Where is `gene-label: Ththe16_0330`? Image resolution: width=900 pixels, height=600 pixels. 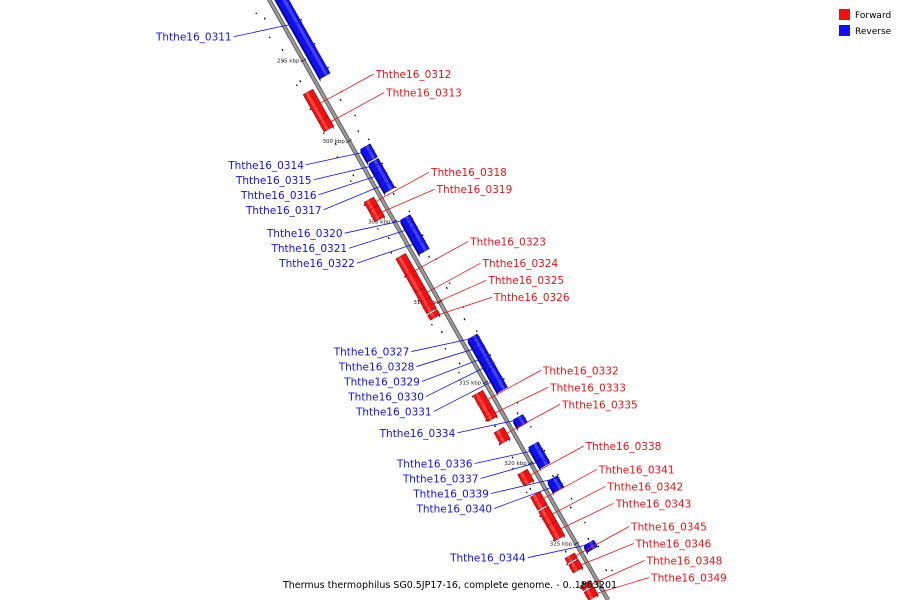
gene-label: Ththe16_0330 is located at coordinates (385, 398).